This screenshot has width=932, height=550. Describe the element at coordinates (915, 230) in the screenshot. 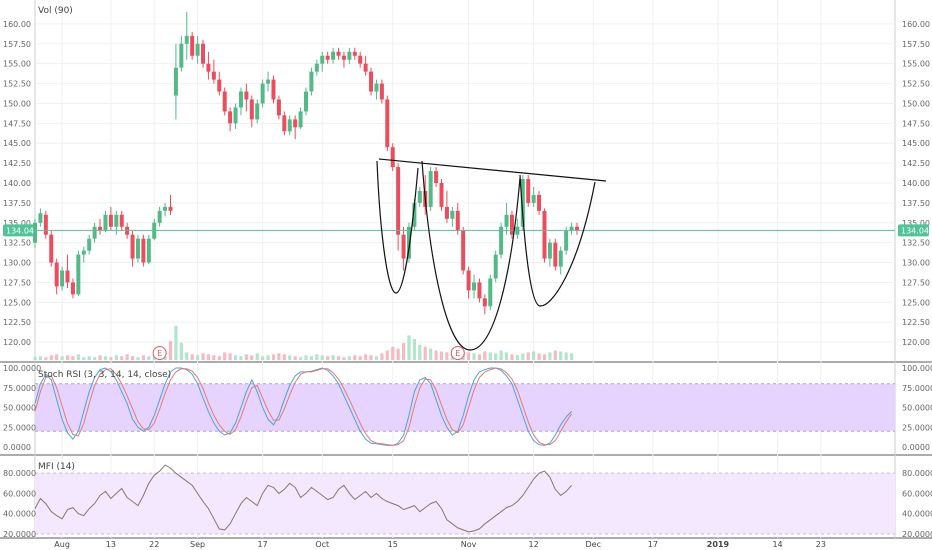

I see `last-price-label-right: 134.04` at that location.